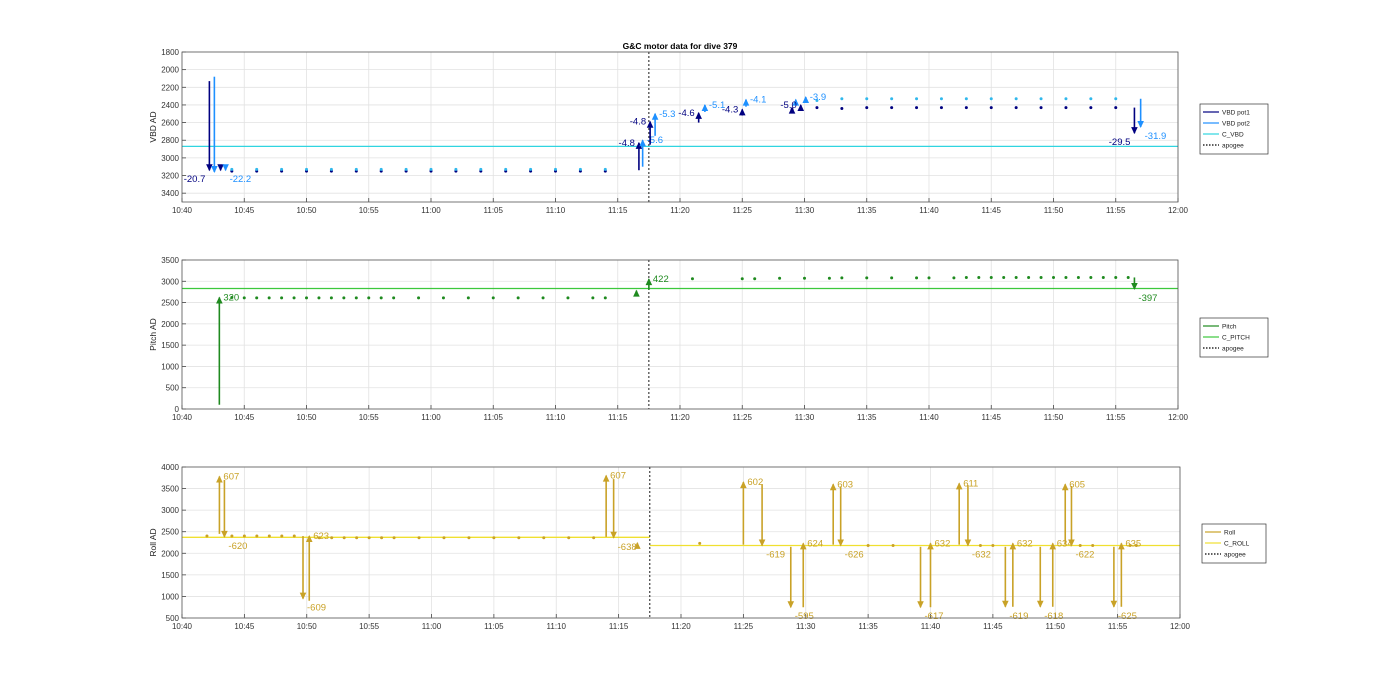 The image size is (1400, 693). What do you see at coordinates (758, 100) in the screenshot?
I see `move-label: -4.1` at bounding box center [758, 100].